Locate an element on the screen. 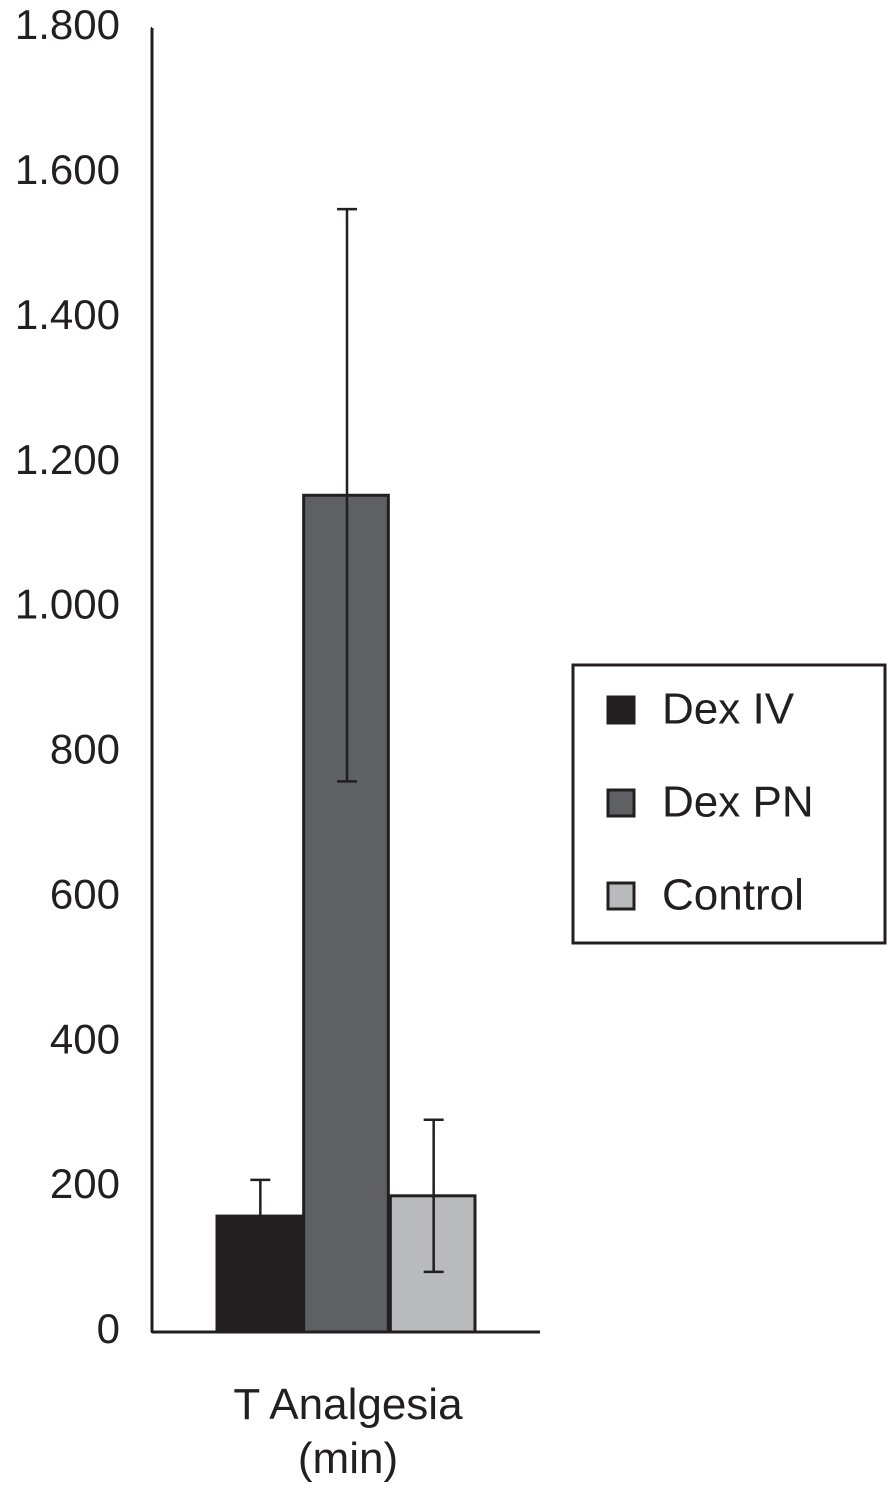 The image size is (888, 1503). y-tick-label: 0 is located at coordinates (108, 1328).